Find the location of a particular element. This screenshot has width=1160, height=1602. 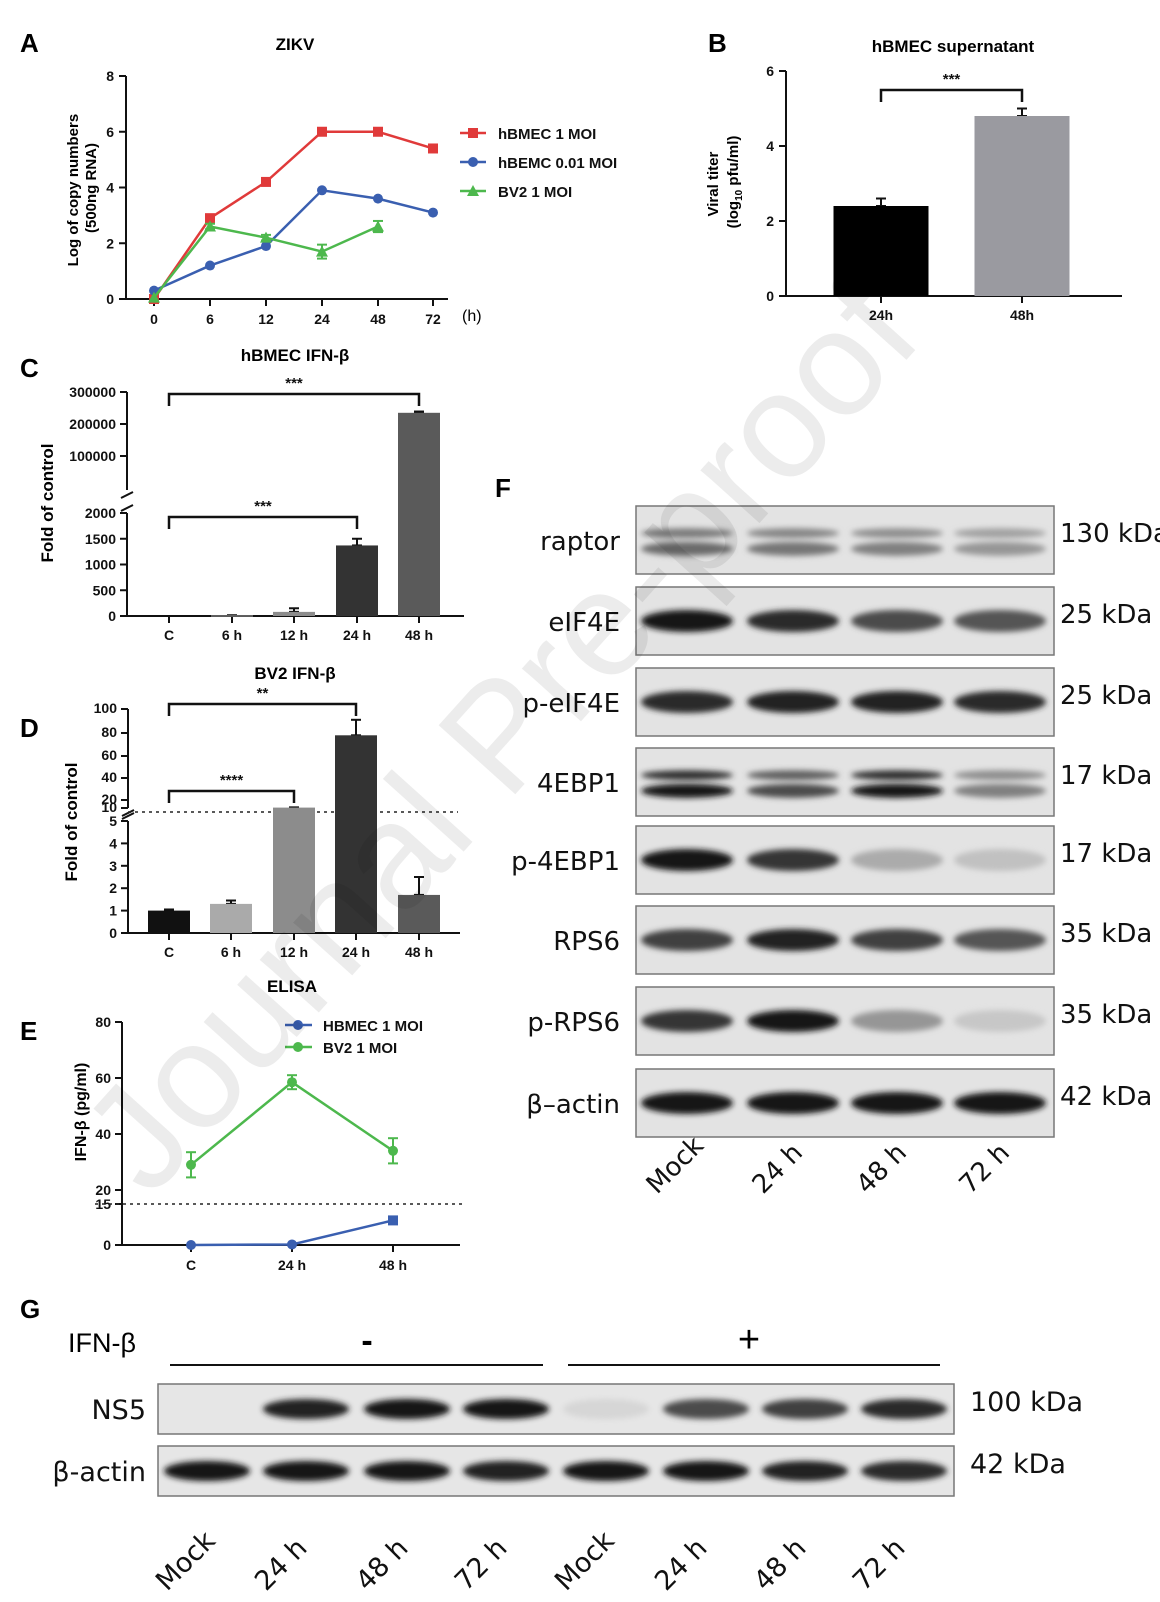

chart-b-significance-label: *** is located at coordinates (952, 79).